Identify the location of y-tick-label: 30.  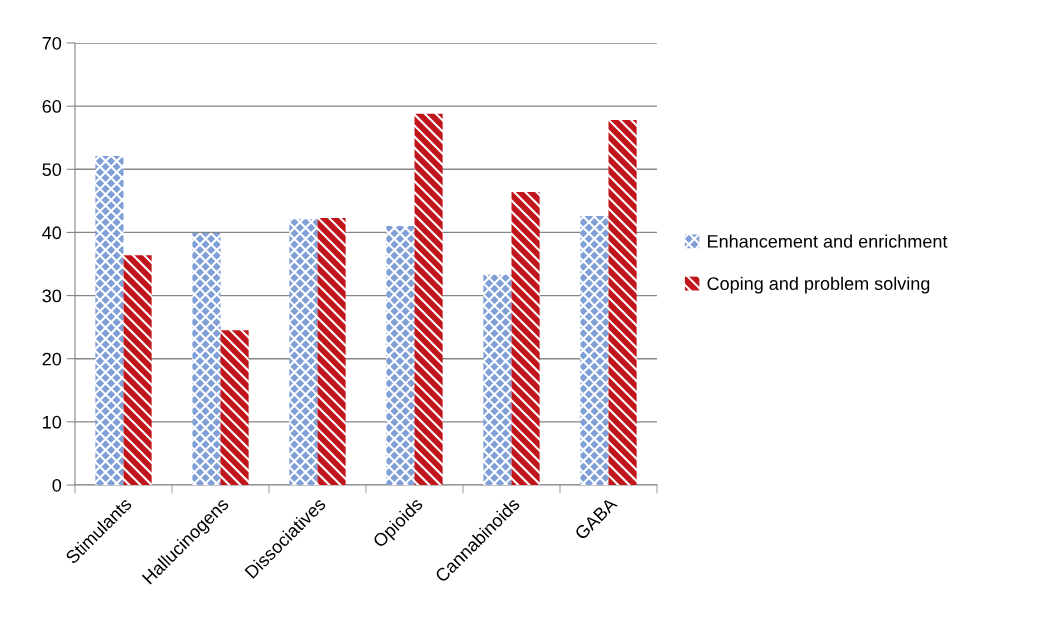
(52, 296).